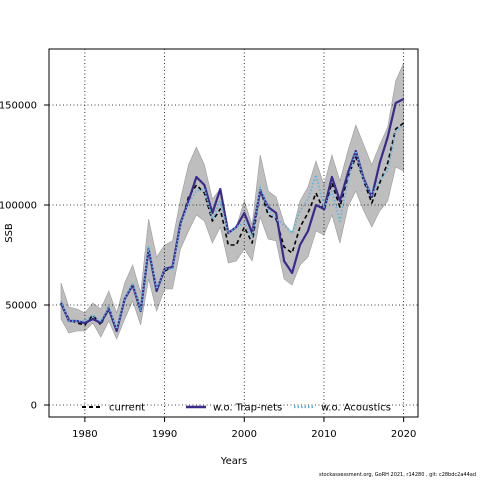  What do you see at coordinates (18, 206) in the screenshot?
I see `y-tick-label-100000: 100000` at bounding box center [18, 206].